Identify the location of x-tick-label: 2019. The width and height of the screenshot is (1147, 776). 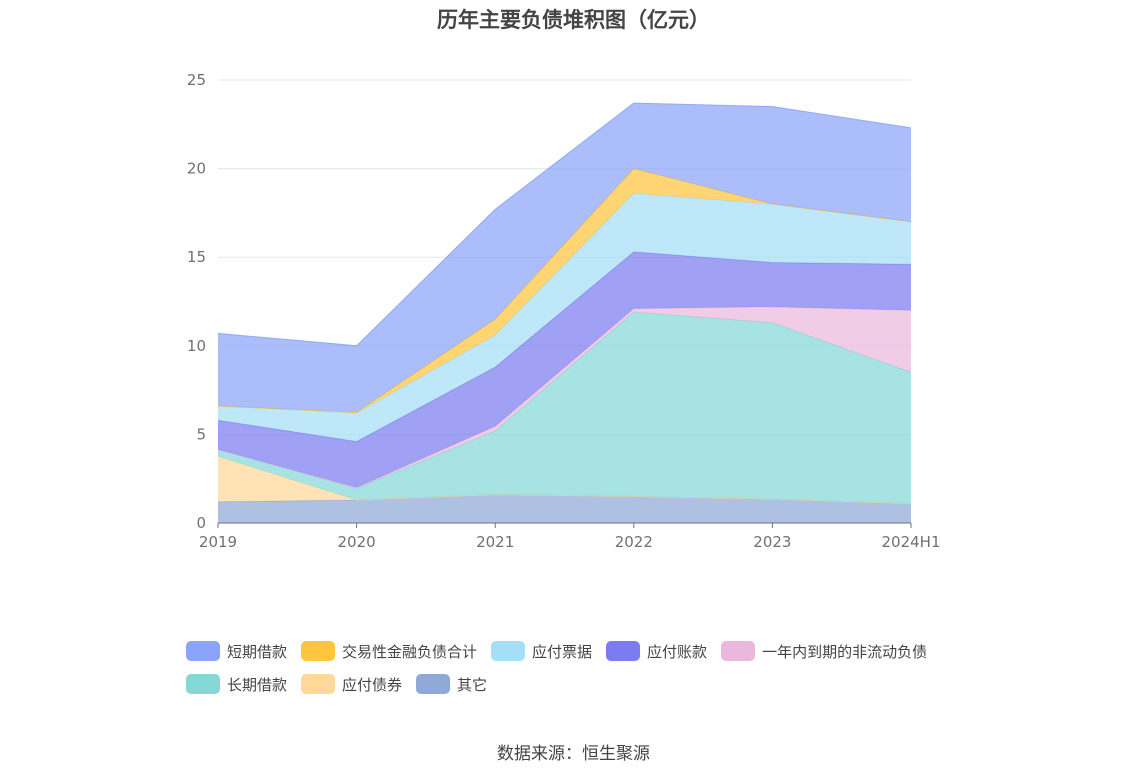
(218, 542).